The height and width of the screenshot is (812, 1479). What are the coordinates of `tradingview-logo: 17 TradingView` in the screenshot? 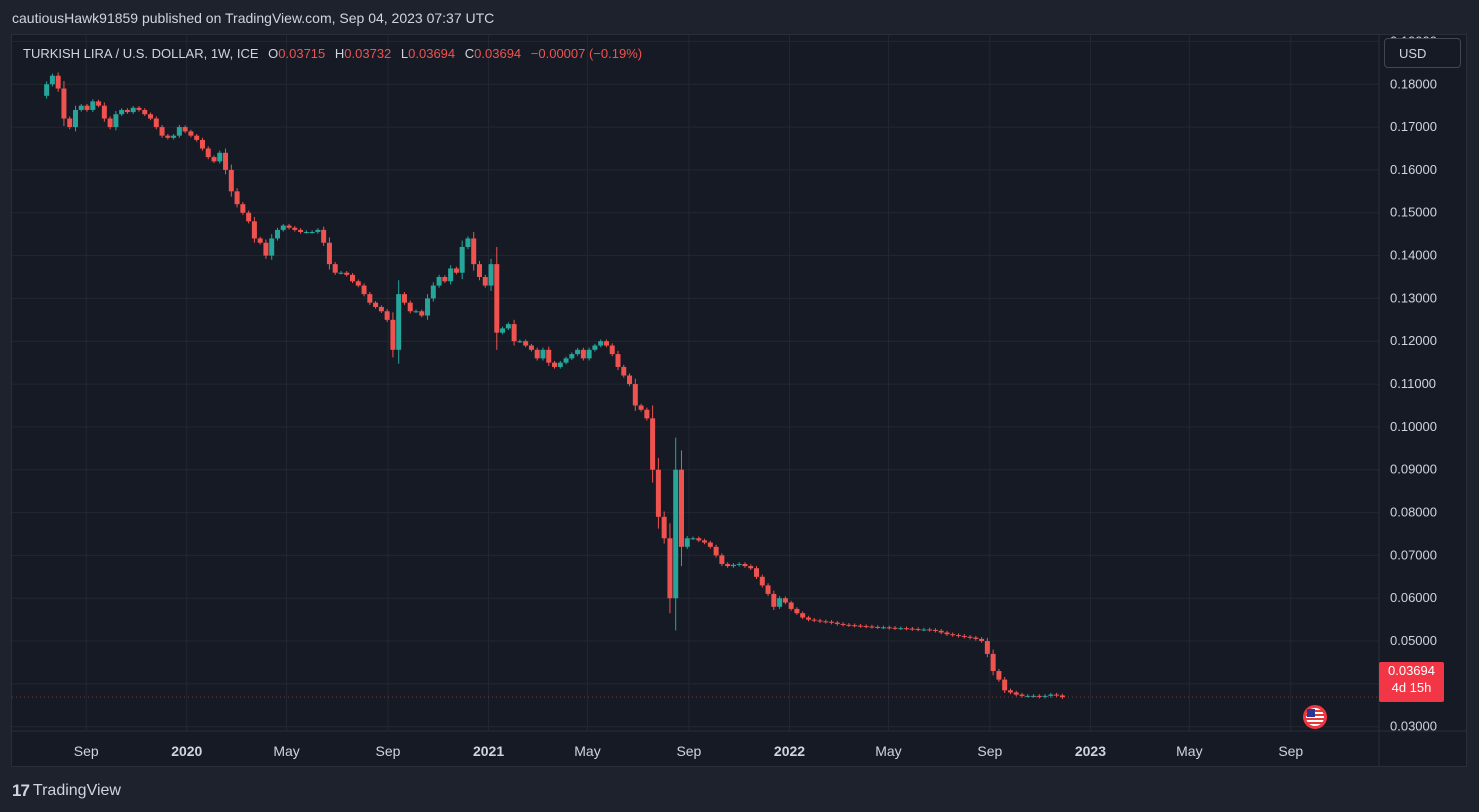 It's located at (66, 791).